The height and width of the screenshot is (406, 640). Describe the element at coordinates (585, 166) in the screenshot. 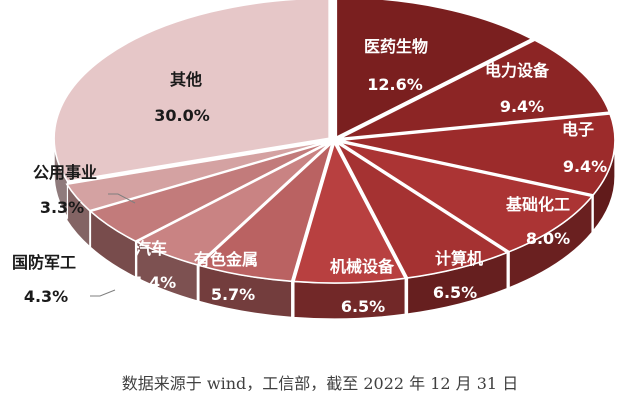

I see `slice-value-2: 9.4%` at that location.